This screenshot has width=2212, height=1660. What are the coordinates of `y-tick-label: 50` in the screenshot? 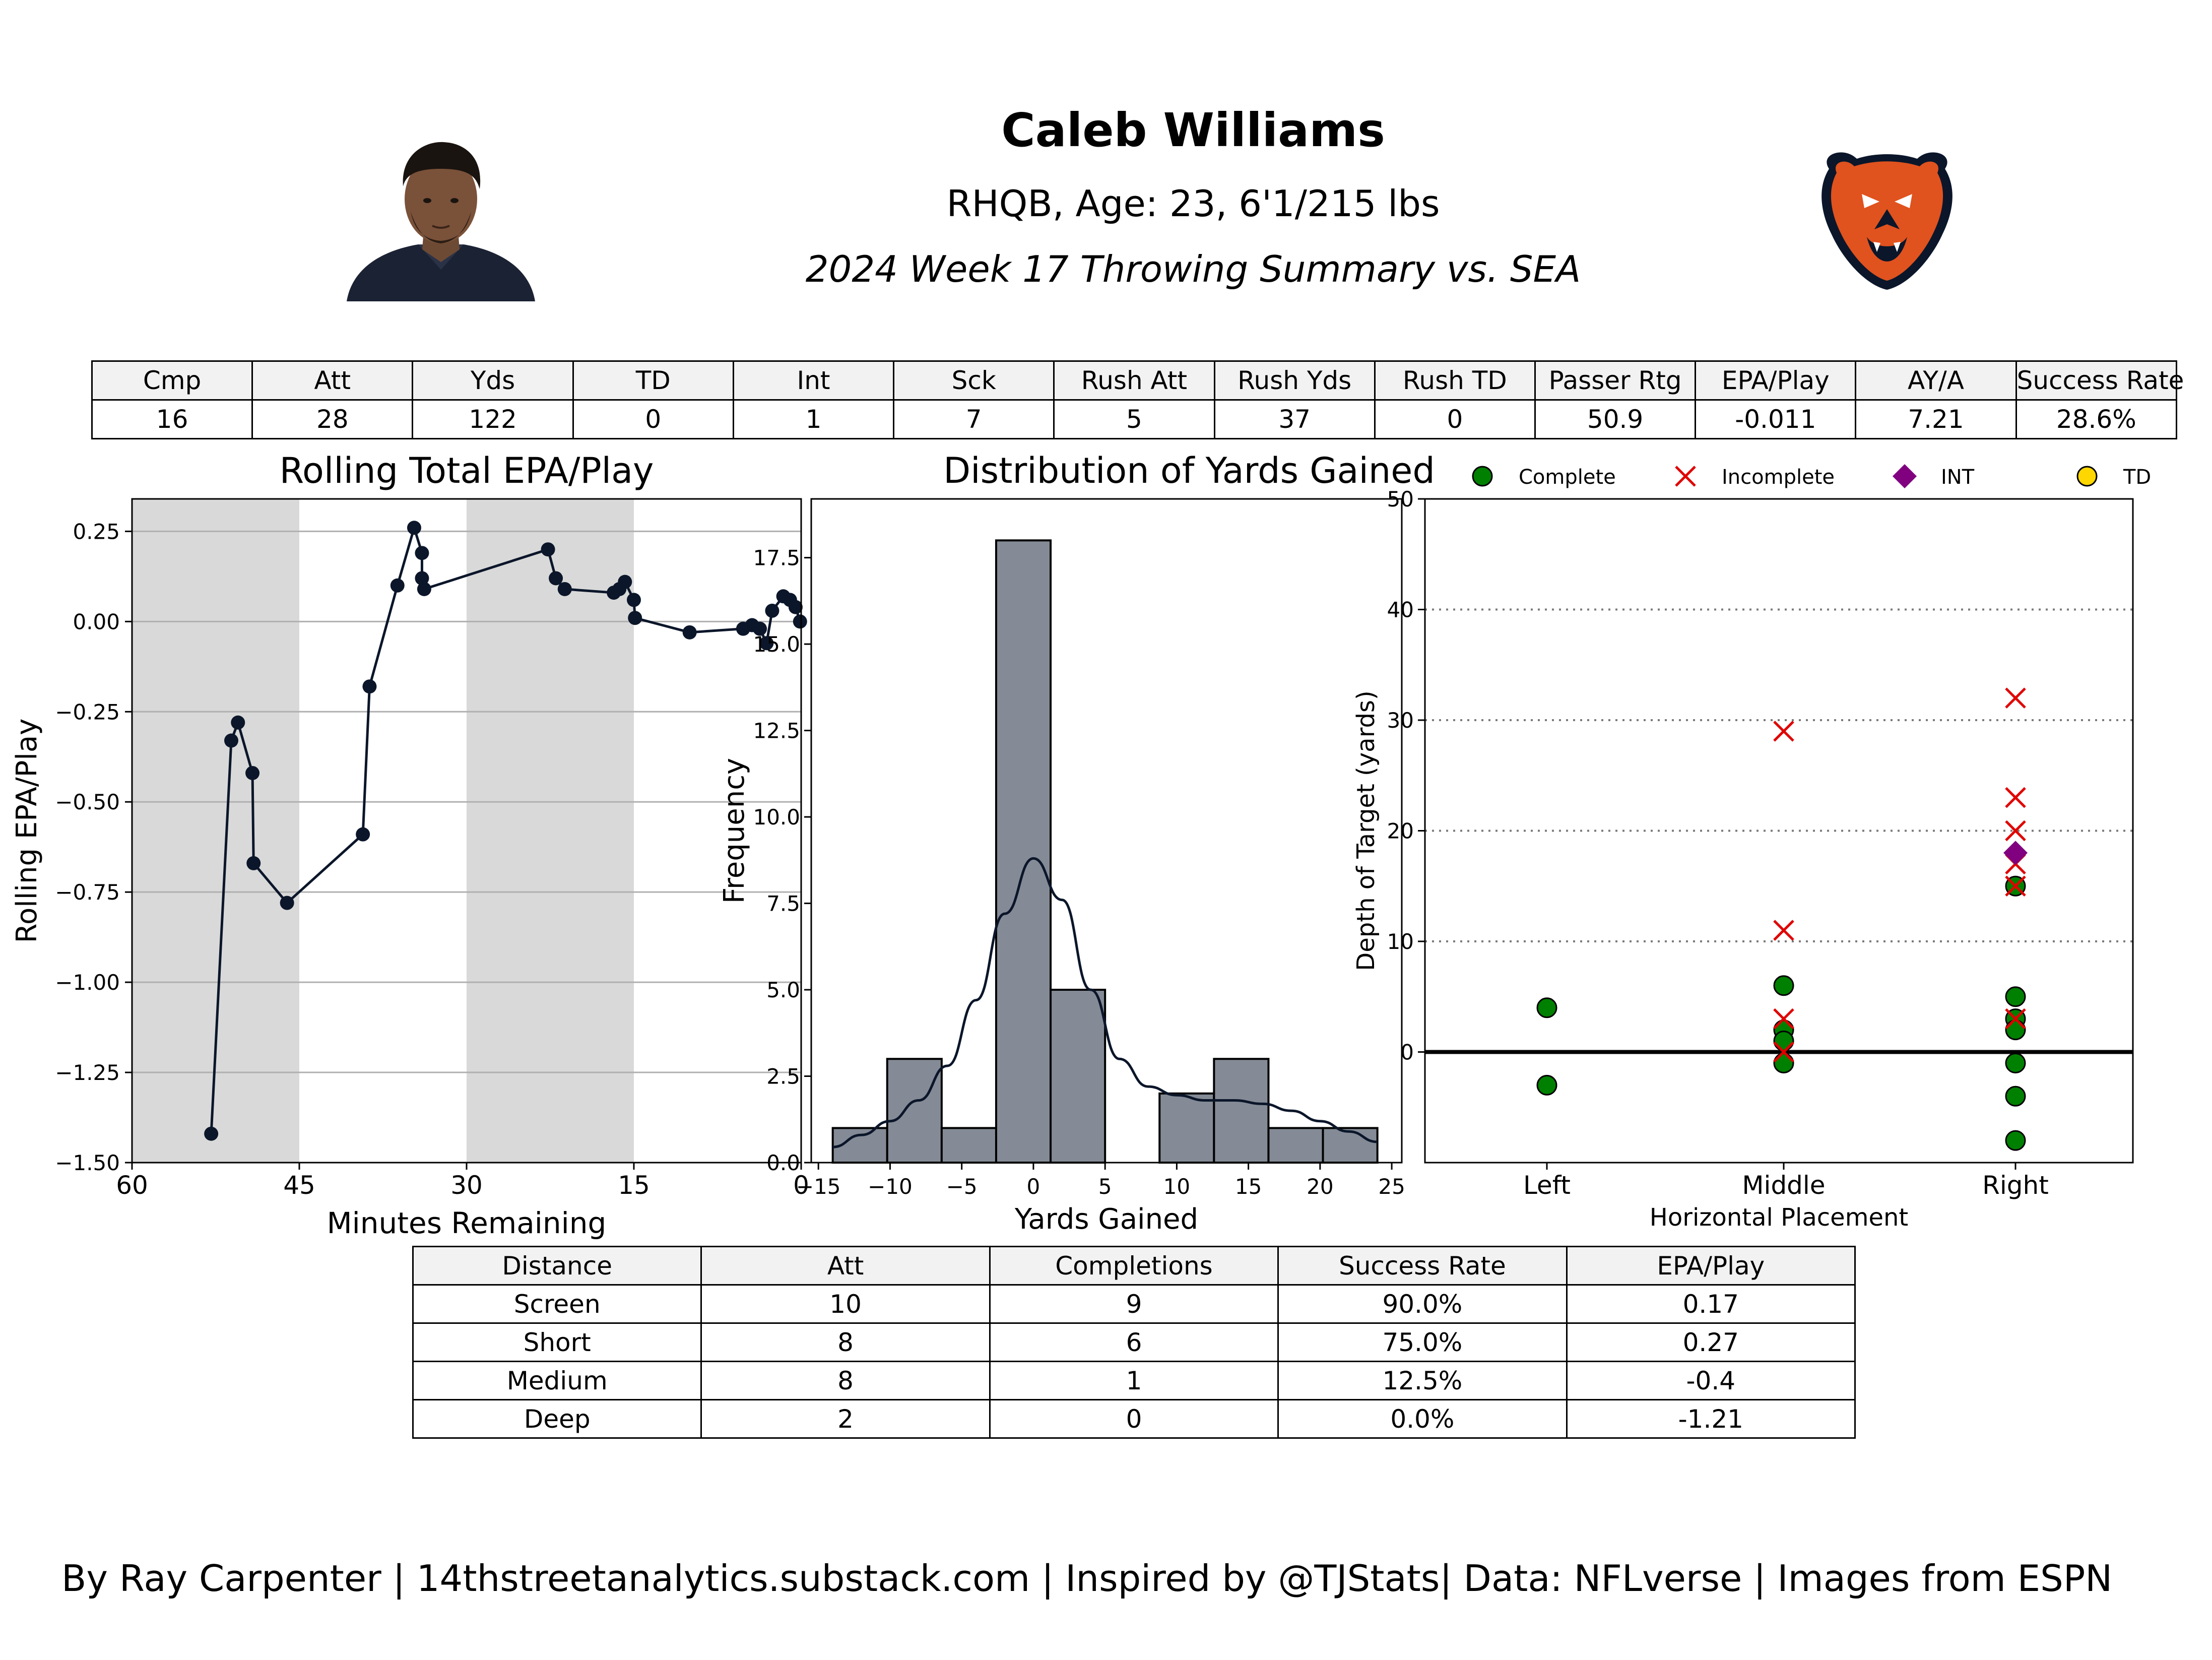 It's located at (1400, 499).